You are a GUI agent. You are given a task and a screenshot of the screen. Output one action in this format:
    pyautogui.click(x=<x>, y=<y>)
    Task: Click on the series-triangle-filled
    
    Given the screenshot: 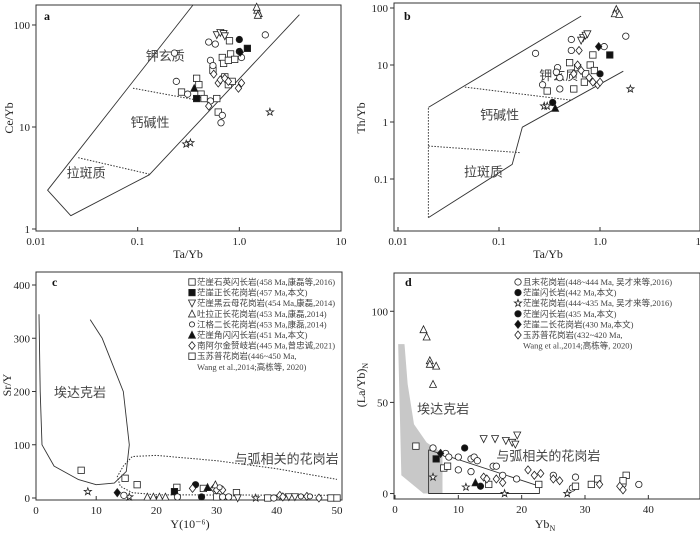 What is the action you would take?
    pyautogui.click(x=194, y=87)
    